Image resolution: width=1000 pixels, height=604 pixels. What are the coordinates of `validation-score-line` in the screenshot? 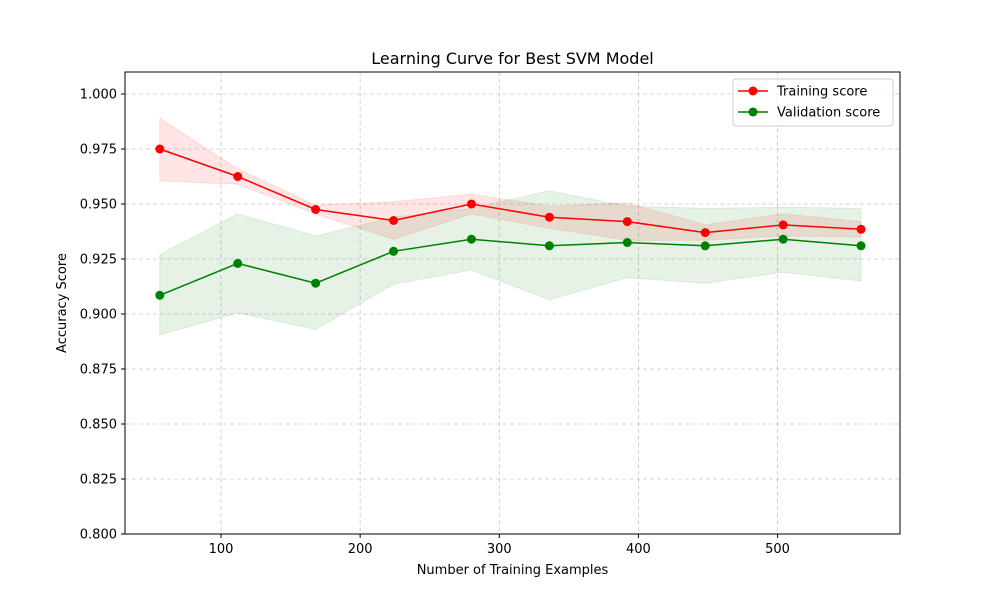 It's located at (510, 267).